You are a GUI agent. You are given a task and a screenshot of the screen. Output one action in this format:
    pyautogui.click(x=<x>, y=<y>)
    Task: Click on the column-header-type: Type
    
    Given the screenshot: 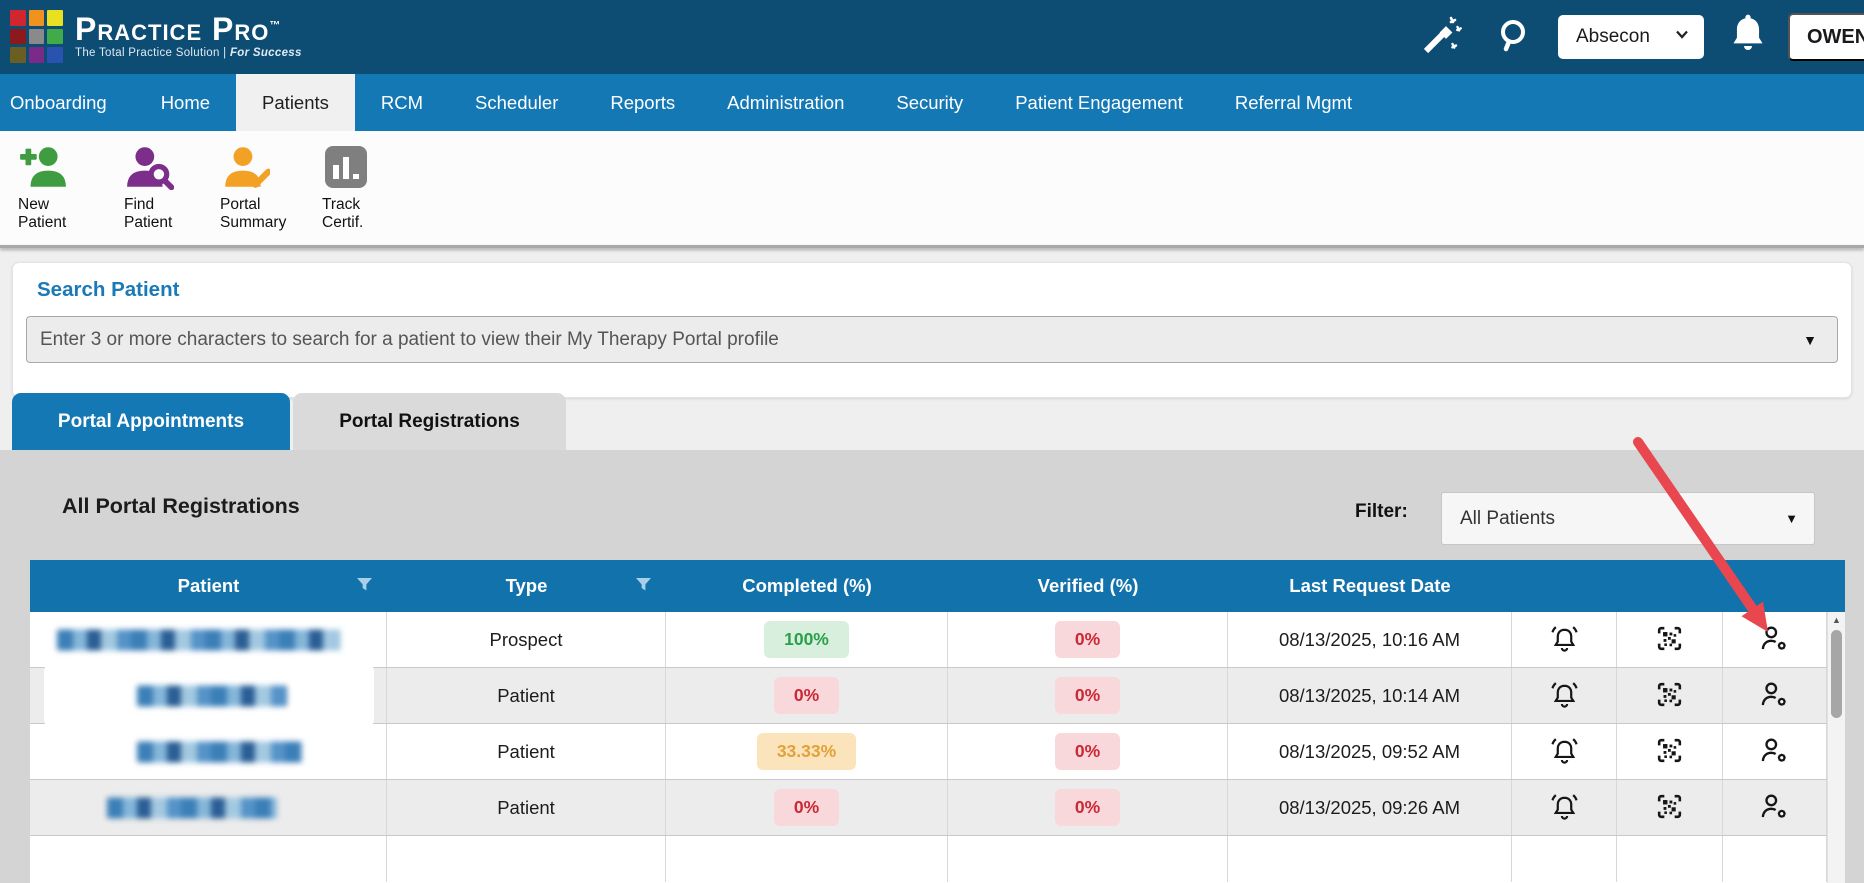 What is the action you would take?
    pyautogui.click(x=526, y=586)
    